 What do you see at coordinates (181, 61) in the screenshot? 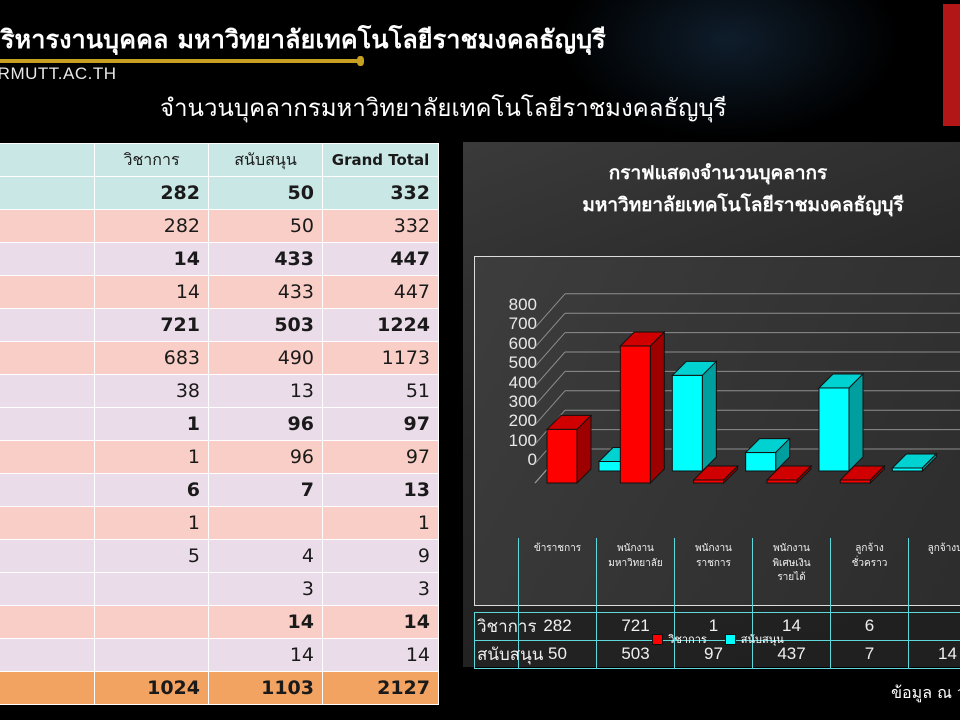
I see `header-rule` at bounding box center [181, 61].